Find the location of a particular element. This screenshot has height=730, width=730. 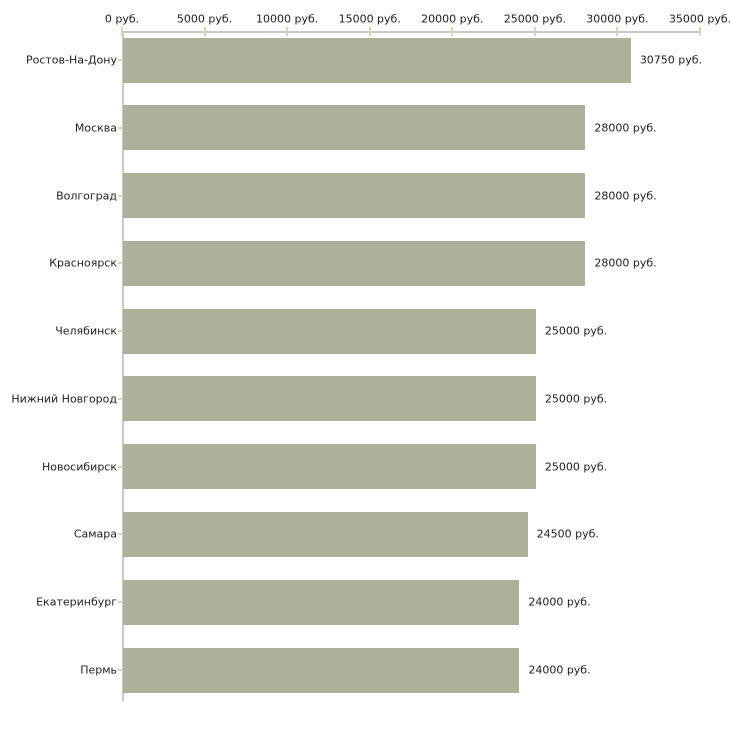

category-label: Челябинск is located at coordinates (86, 331).